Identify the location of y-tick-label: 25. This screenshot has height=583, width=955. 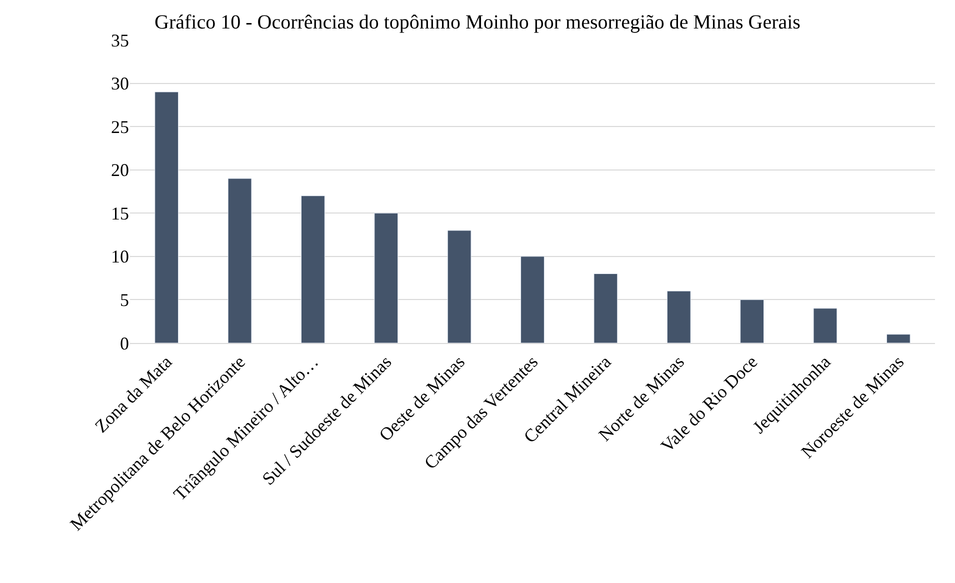
(120, 126).